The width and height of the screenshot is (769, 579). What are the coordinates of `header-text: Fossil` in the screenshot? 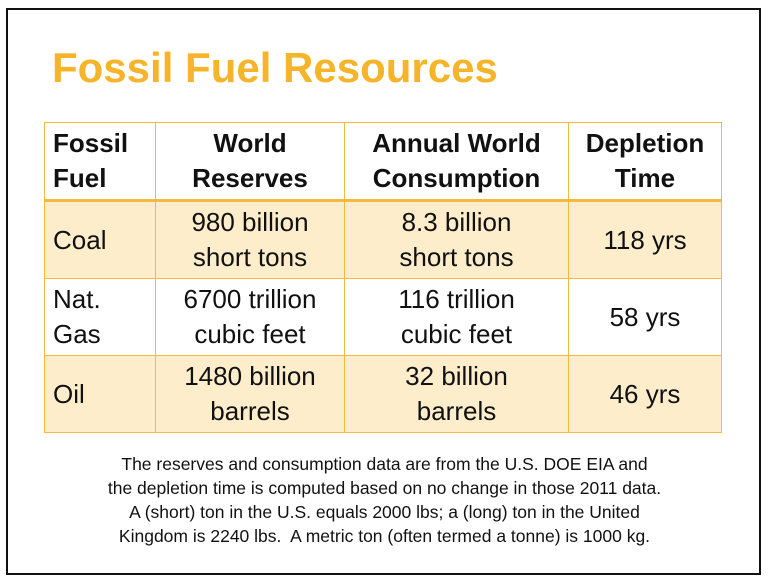 It's located at (91, 143).